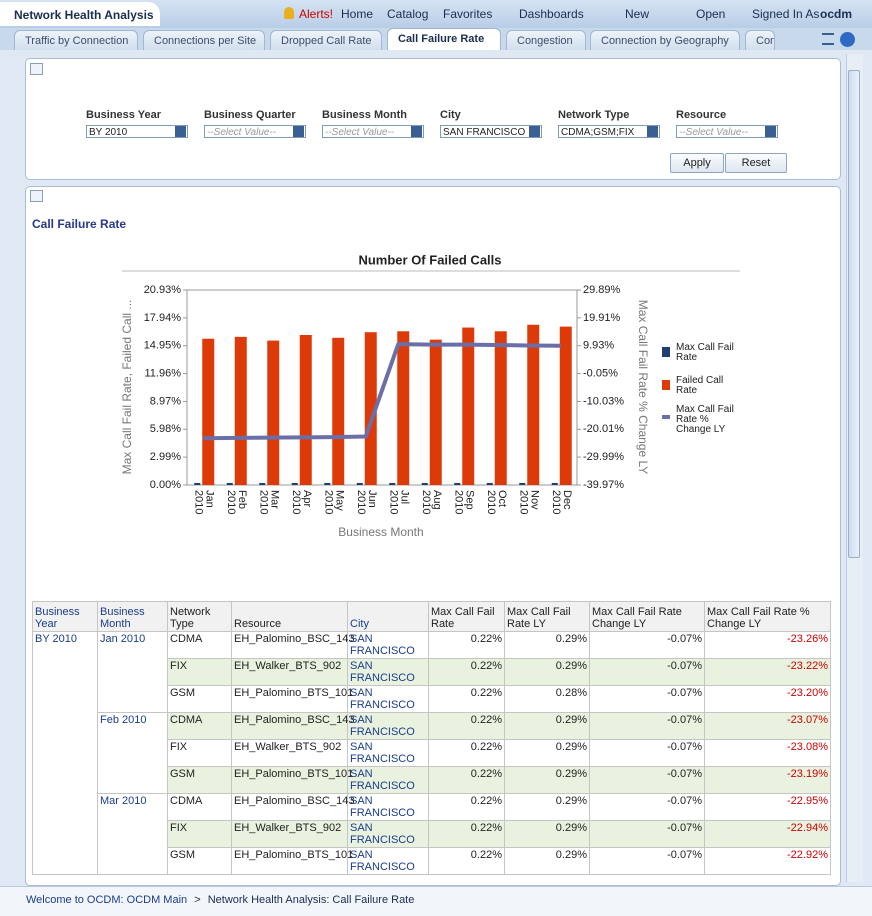 Image resolution: width=872 pixels, height=916 pixels. What do you see at coordinates (250, 115) in the screenshot?
I see `filter-label: Business Quarter` at bounding box center [250, 115].